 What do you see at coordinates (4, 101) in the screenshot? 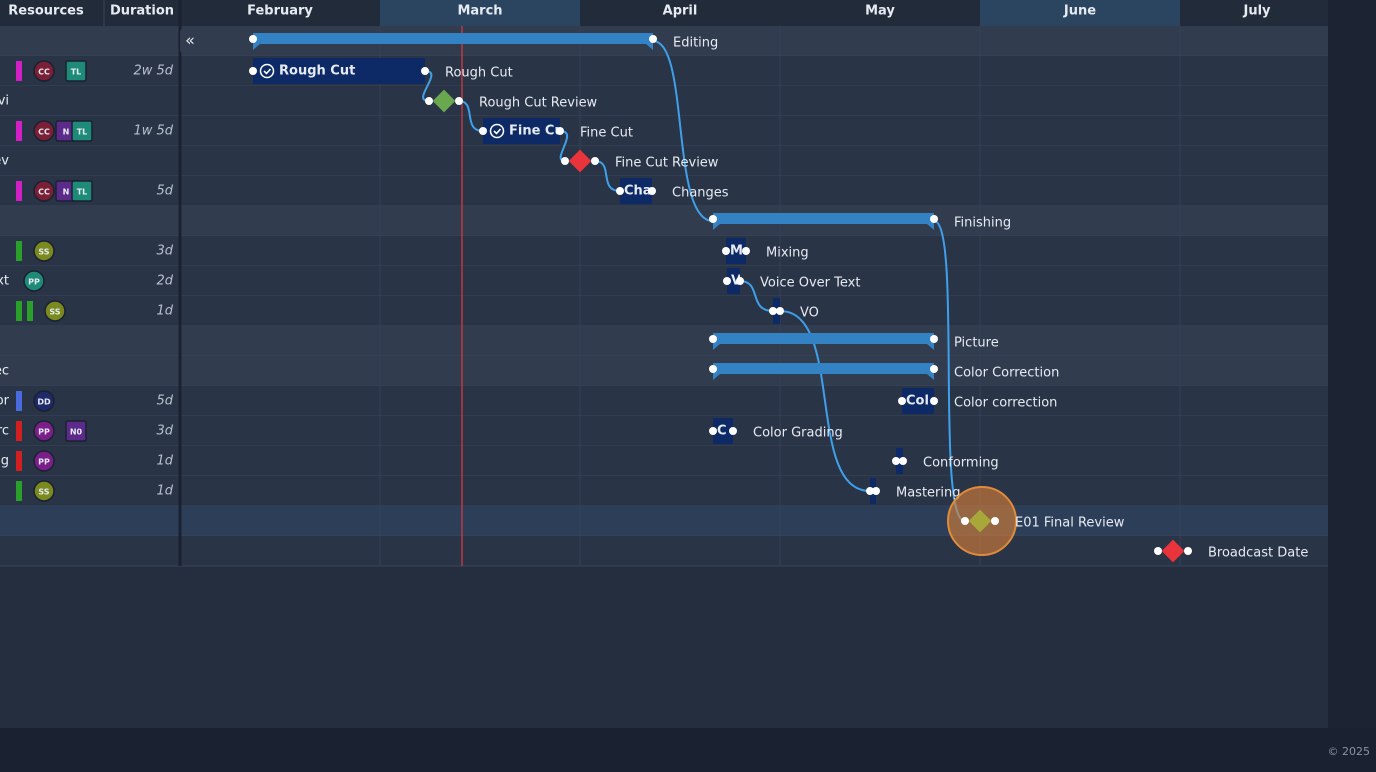
I see `row-name: vi` at bounding box center [4, 101].